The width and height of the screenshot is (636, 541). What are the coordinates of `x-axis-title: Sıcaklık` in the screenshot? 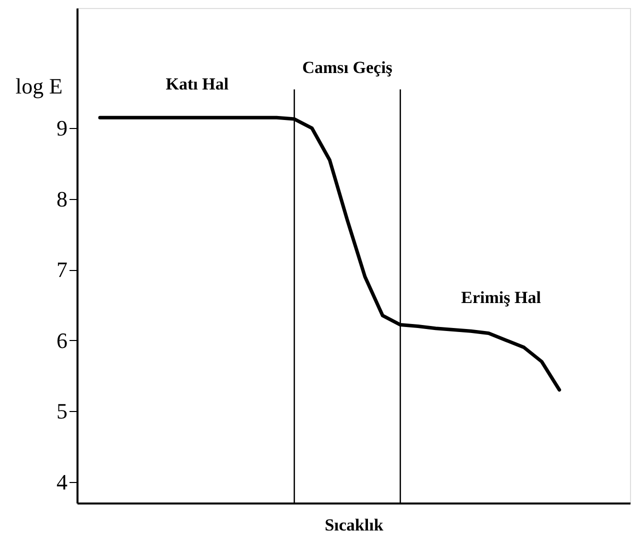 It's located at (354, 525).